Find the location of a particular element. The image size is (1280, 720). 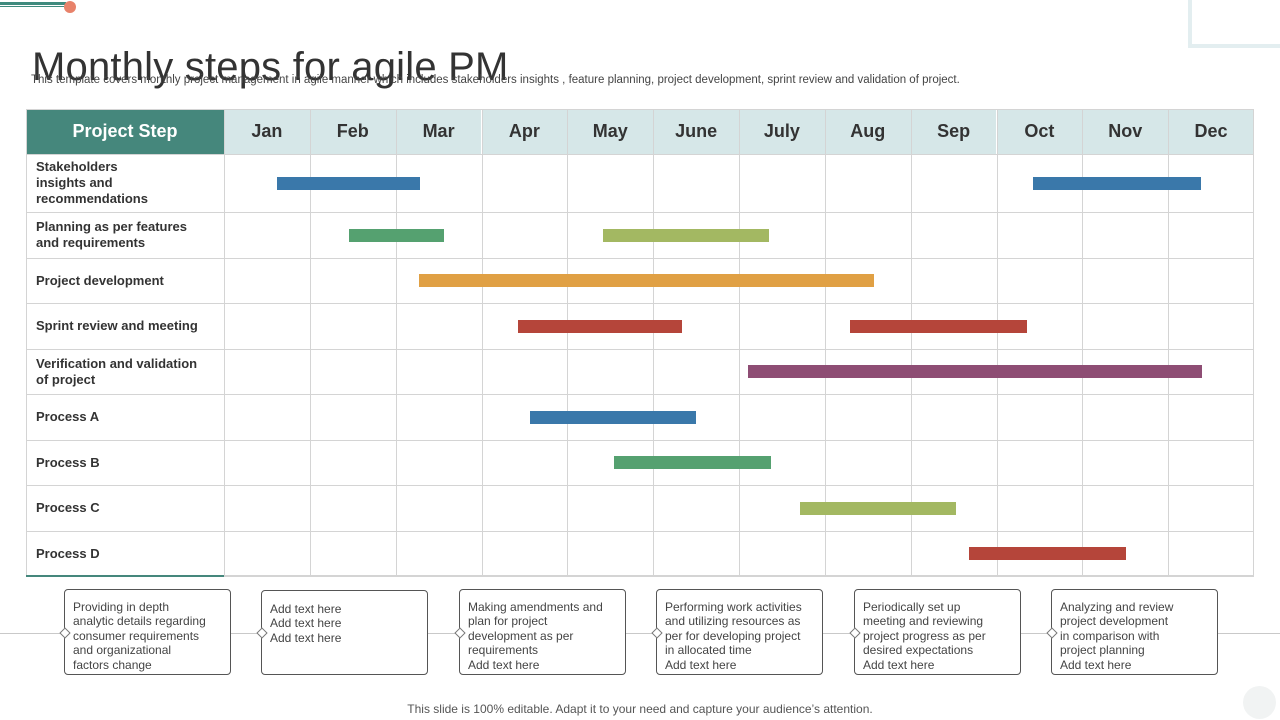

step-label-line: Process C is located at coordinates (68, 507).